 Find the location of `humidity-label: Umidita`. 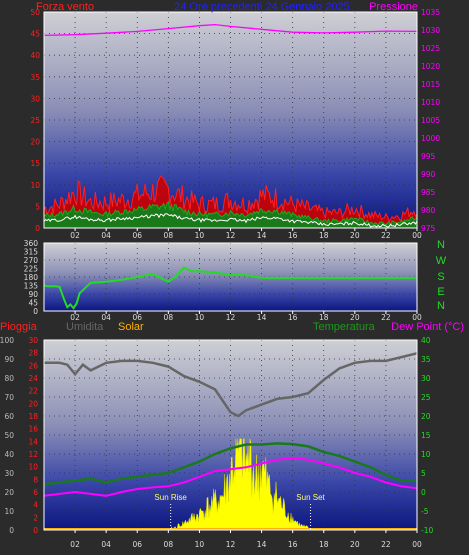

humidity-label: Umidita is located at coordinates (85, 327).